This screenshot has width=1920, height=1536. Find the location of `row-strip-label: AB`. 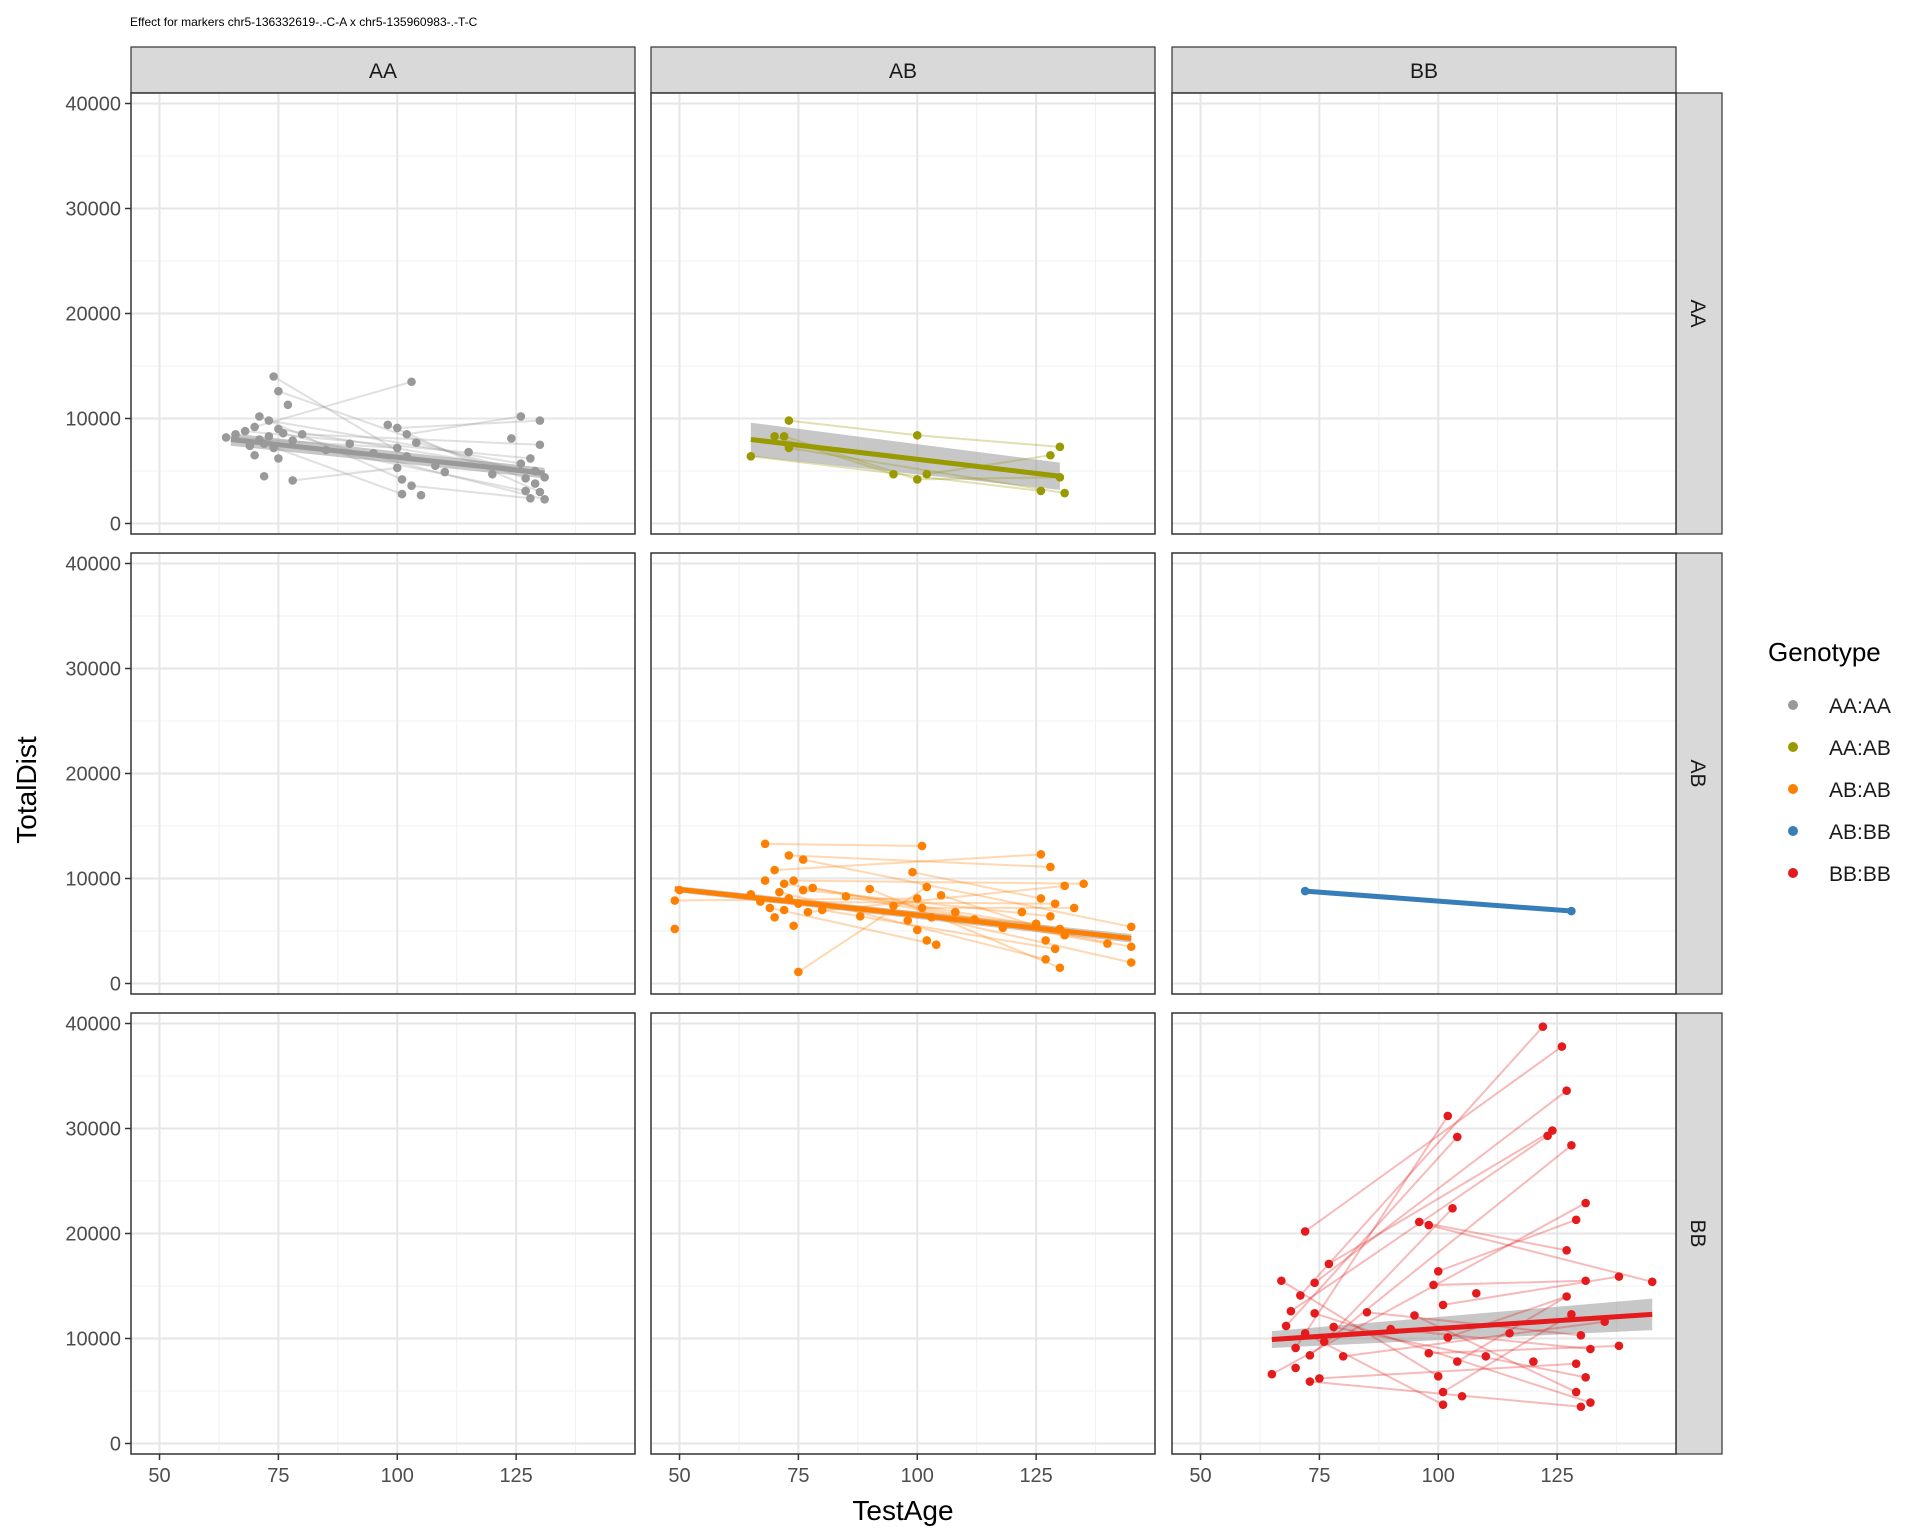

row-strip-label: AB is located at coordinates (1697, 773).